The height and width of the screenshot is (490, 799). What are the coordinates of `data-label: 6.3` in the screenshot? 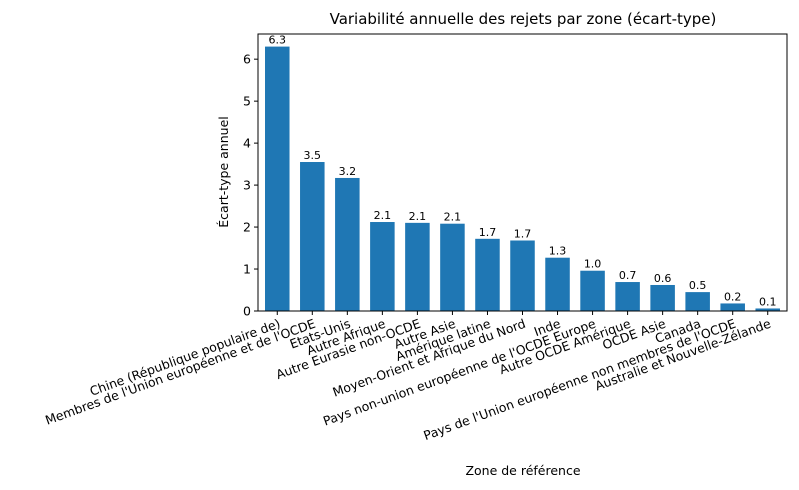 It's located at (278, 40).